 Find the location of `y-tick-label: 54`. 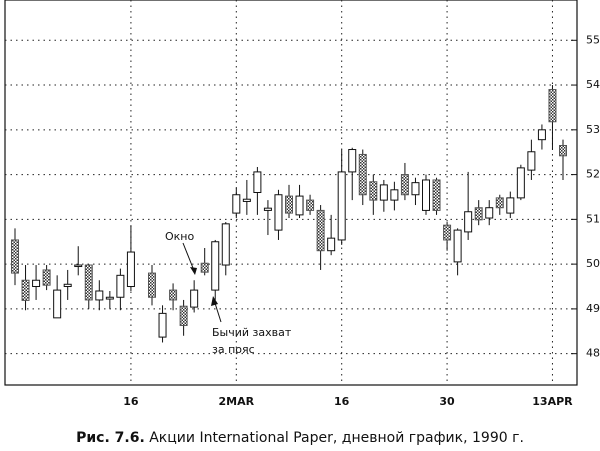

y-tick-label: 54 is located at coordinates (593, 84).